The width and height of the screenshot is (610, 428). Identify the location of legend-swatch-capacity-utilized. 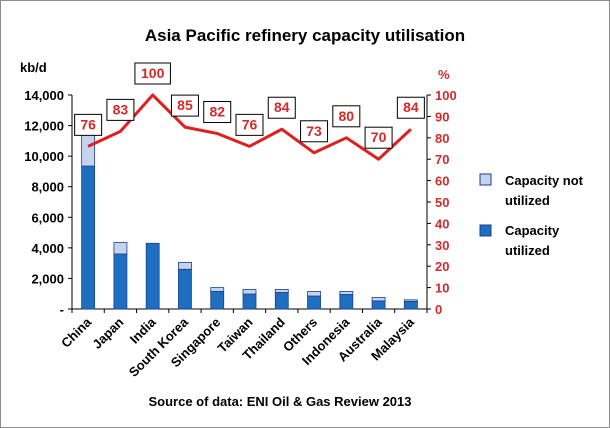
(485, 230).